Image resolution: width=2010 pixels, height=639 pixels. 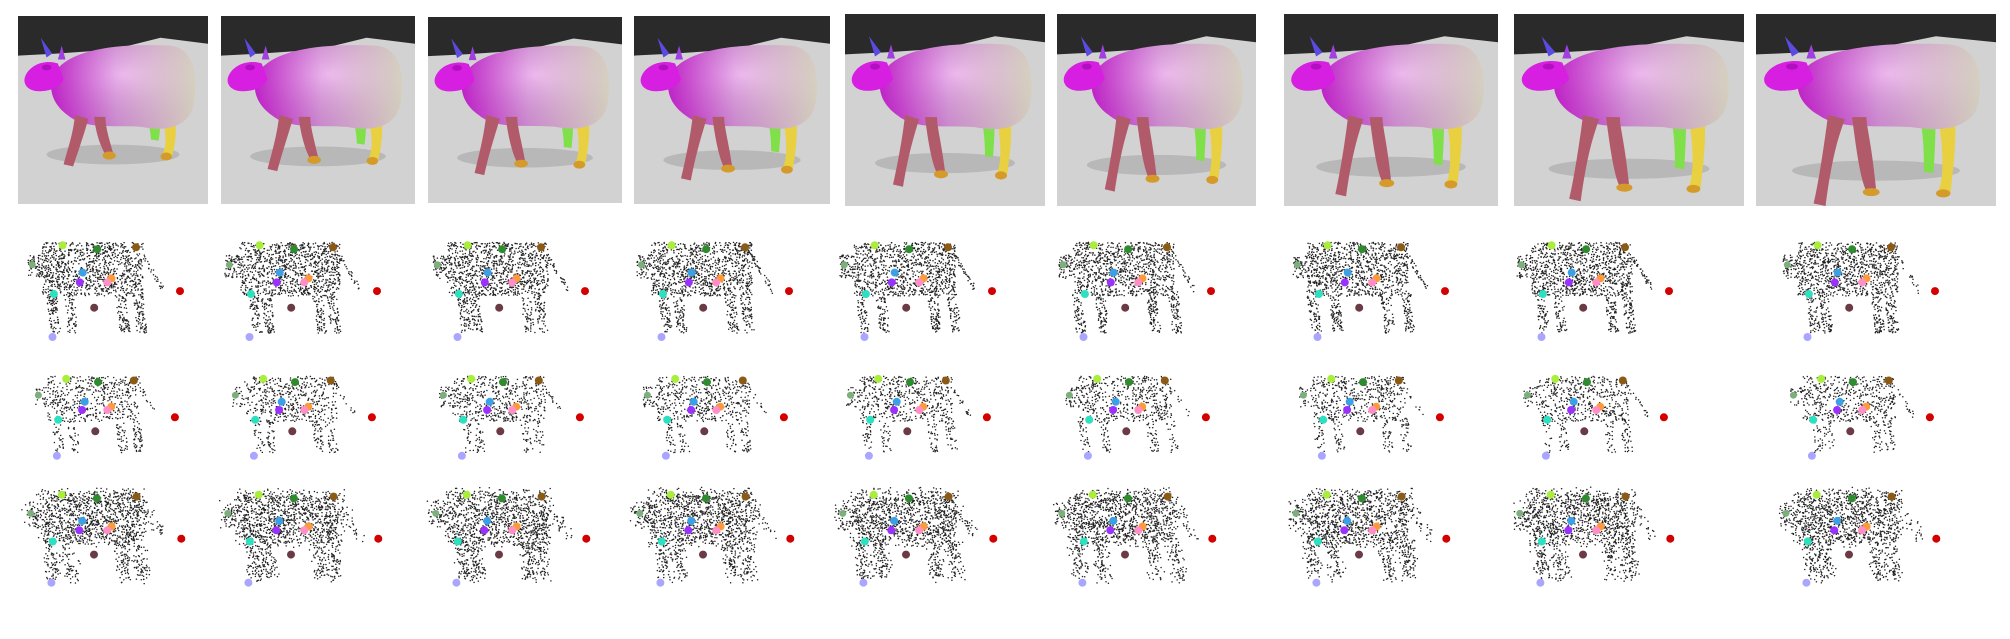 I want to click on point-cloud-row4-col1, so click(x=108, y=540).